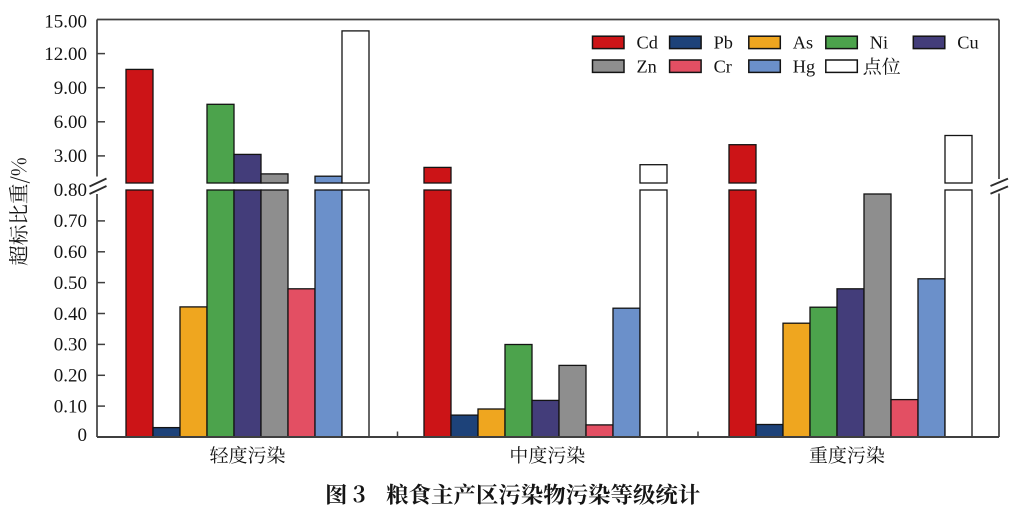  What do you see at coordinates (967, 43) in the screenshot?
I see `svg-text: Cu` at bounding box center [967, 43].